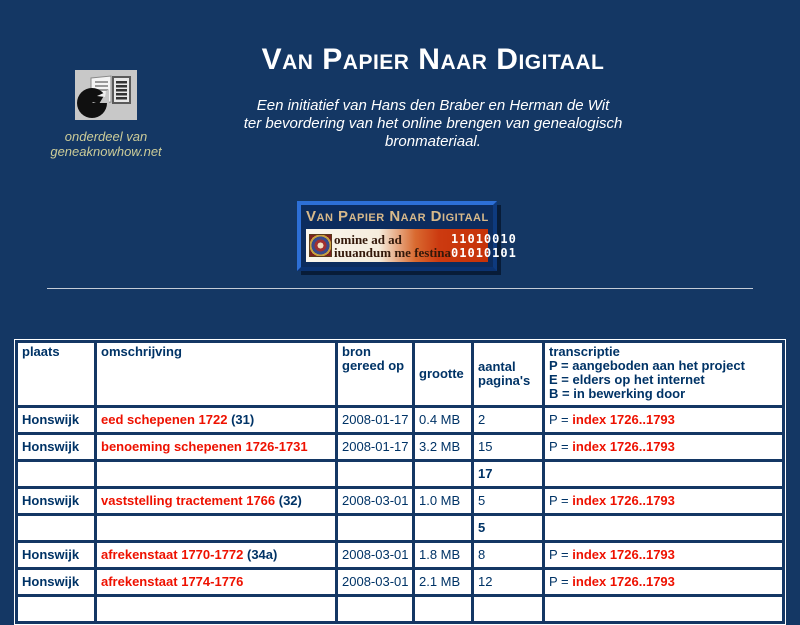 This screenshot has width=800, height=625. What do you see at coordinates (443, 501) in the screenshot?
I see `cell-grootte: 1.0 MB` at bounding box center [443, 501].